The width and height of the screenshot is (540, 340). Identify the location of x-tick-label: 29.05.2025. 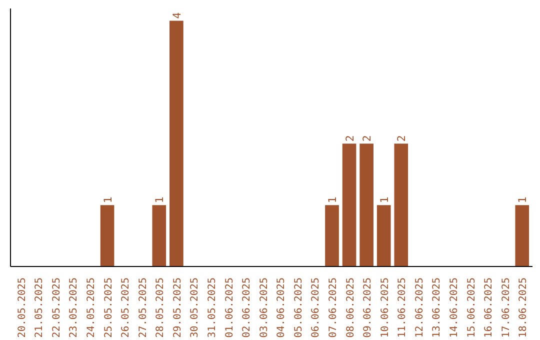
(178, 307).